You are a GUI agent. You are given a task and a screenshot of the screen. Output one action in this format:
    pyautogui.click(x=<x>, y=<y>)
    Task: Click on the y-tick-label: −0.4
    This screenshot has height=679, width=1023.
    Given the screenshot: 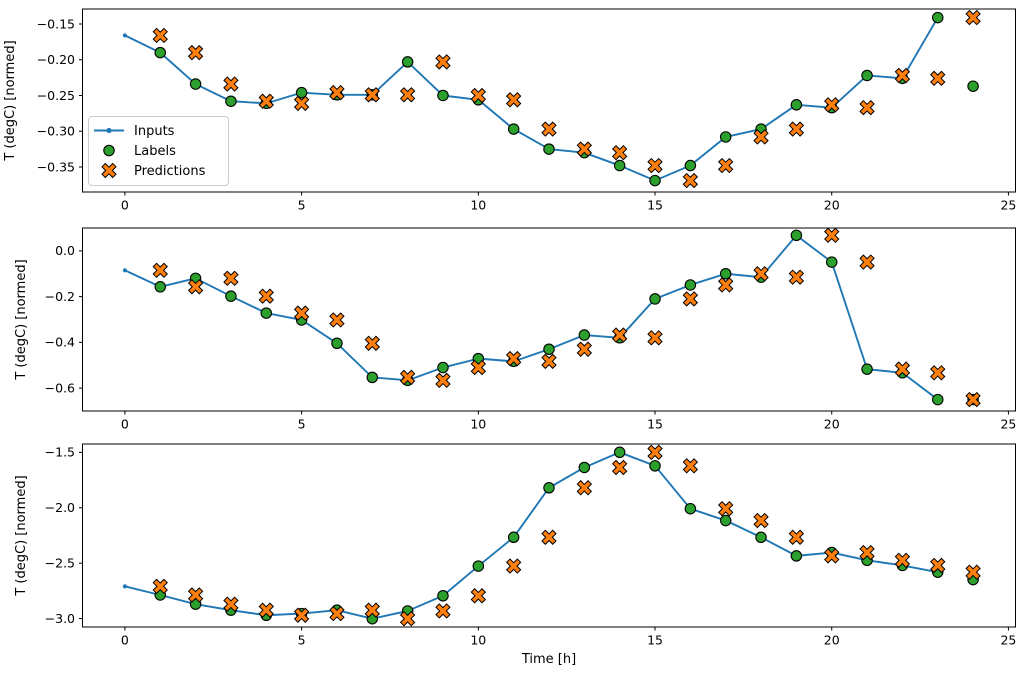 What is the action you would take?
    pyautogui.click(x=60, y=342)
    